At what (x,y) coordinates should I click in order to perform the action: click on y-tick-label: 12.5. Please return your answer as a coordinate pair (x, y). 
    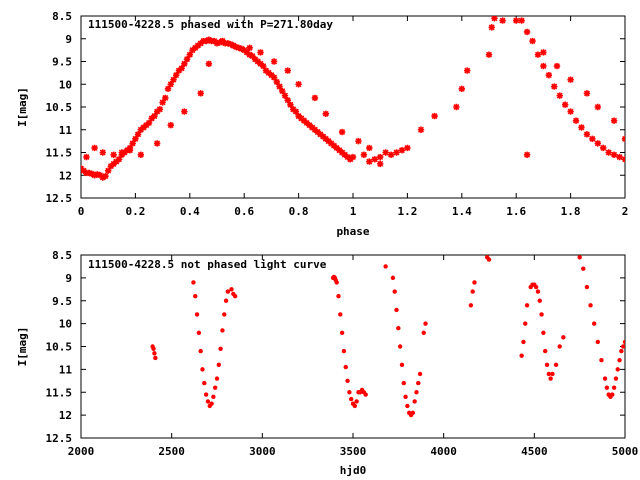
    Looking at the image, I should click on (59, 198).